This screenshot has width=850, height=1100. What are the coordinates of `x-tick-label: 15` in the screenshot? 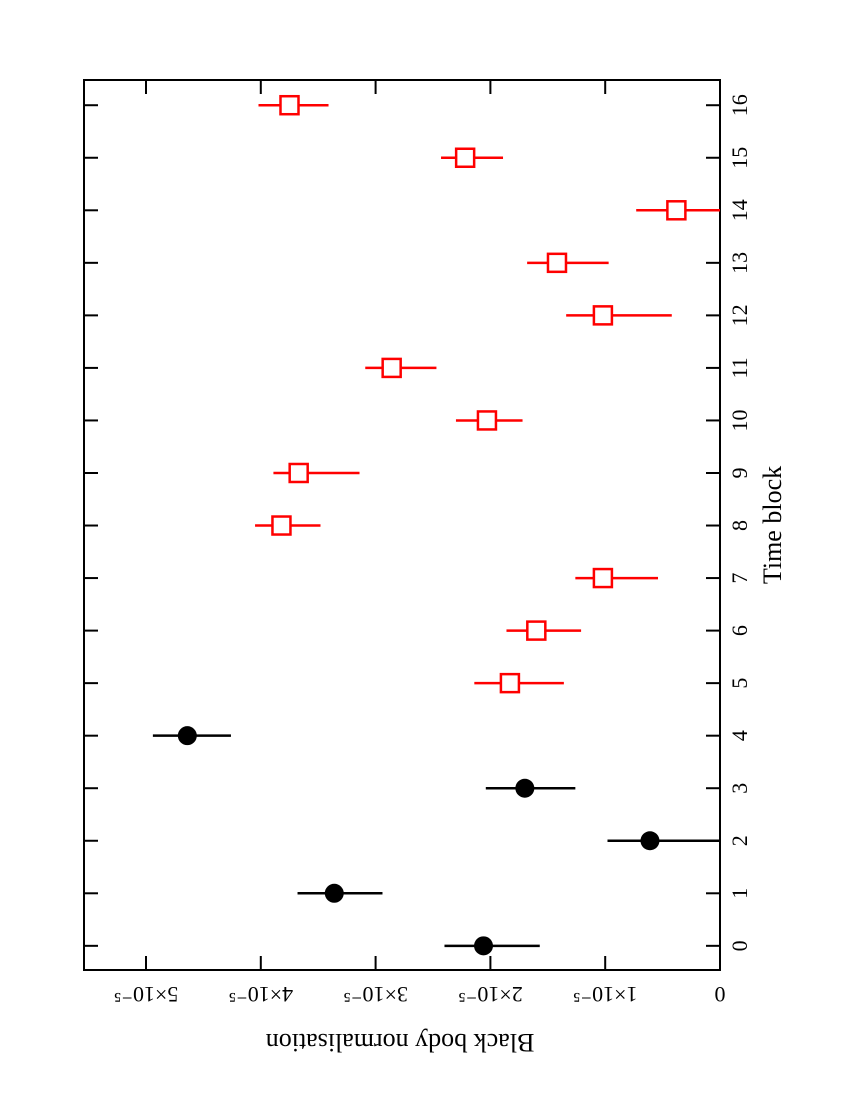 It's located at (739, 158).